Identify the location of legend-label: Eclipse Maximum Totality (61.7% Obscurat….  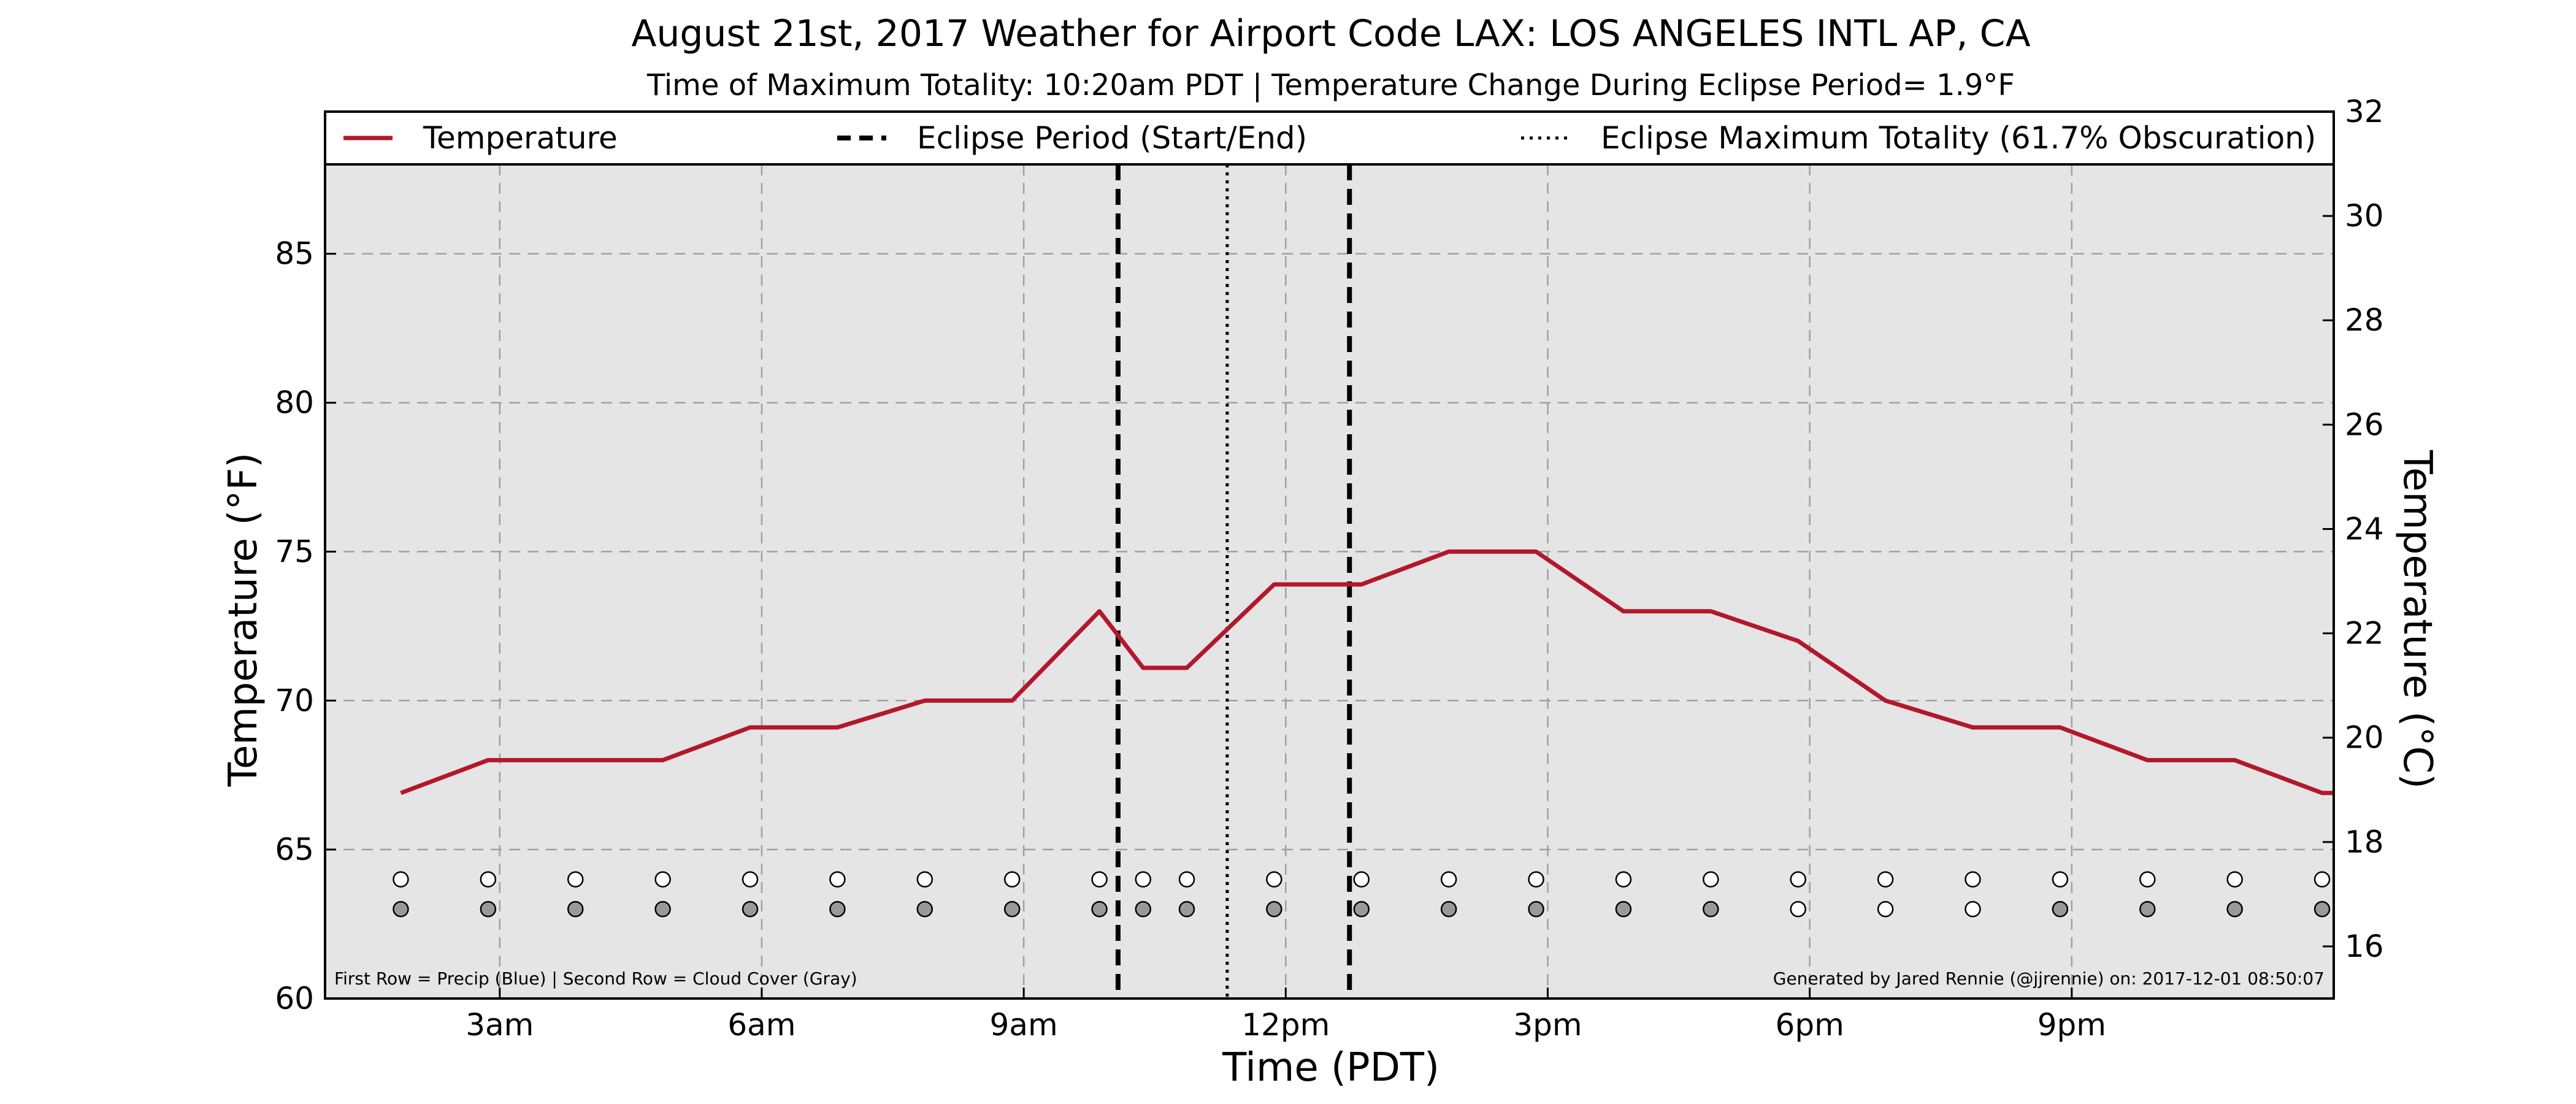
(1958, 138).